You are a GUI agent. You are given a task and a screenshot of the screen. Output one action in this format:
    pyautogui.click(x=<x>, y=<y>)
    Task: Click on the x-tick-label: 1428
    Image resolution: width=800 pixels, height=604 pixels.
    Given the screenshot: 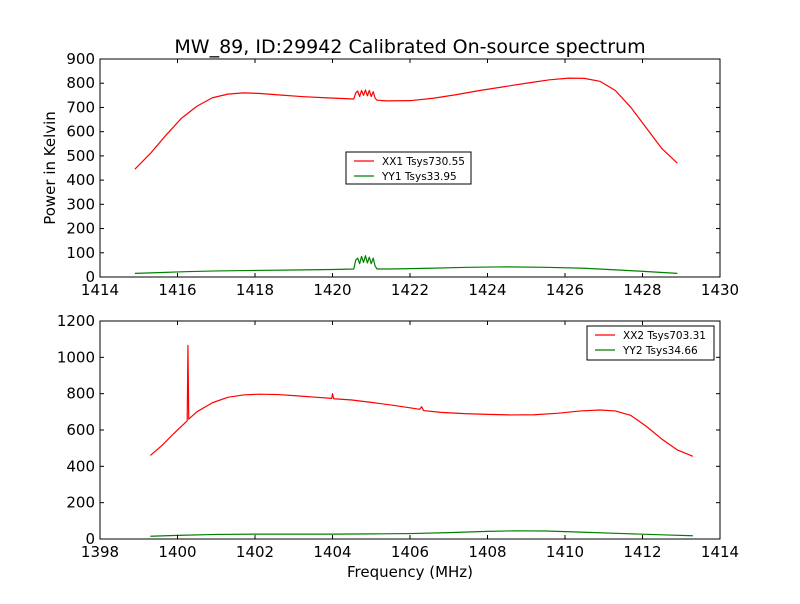 What is the action you would take?
    pyautogui.click(x=642, y=290)
    